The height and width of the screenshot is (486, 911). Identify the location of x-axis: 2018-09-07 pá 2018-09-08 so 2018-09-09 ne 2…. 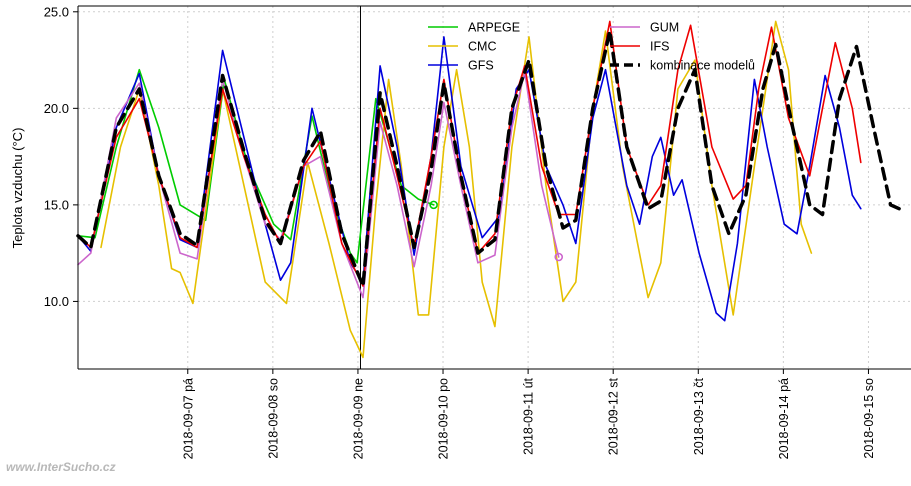
(528, 414).